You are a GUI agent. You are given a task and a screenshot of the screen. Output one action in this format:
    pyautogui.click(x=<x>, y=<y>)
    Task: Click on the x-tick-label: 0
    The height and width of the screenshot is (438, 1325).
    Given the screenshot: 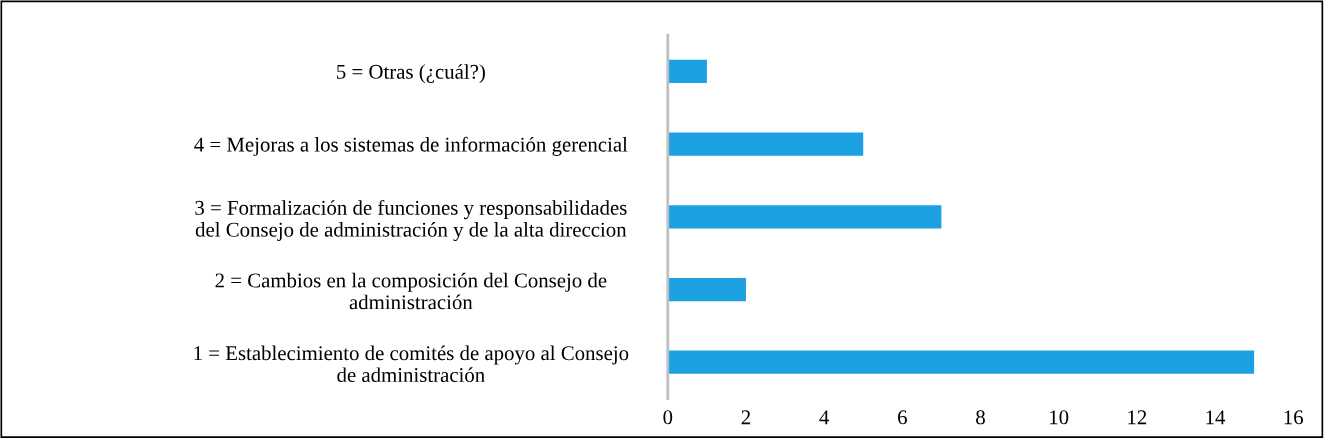 What is the action you would take?
    pyautogui.click(x=668, y=417)
    